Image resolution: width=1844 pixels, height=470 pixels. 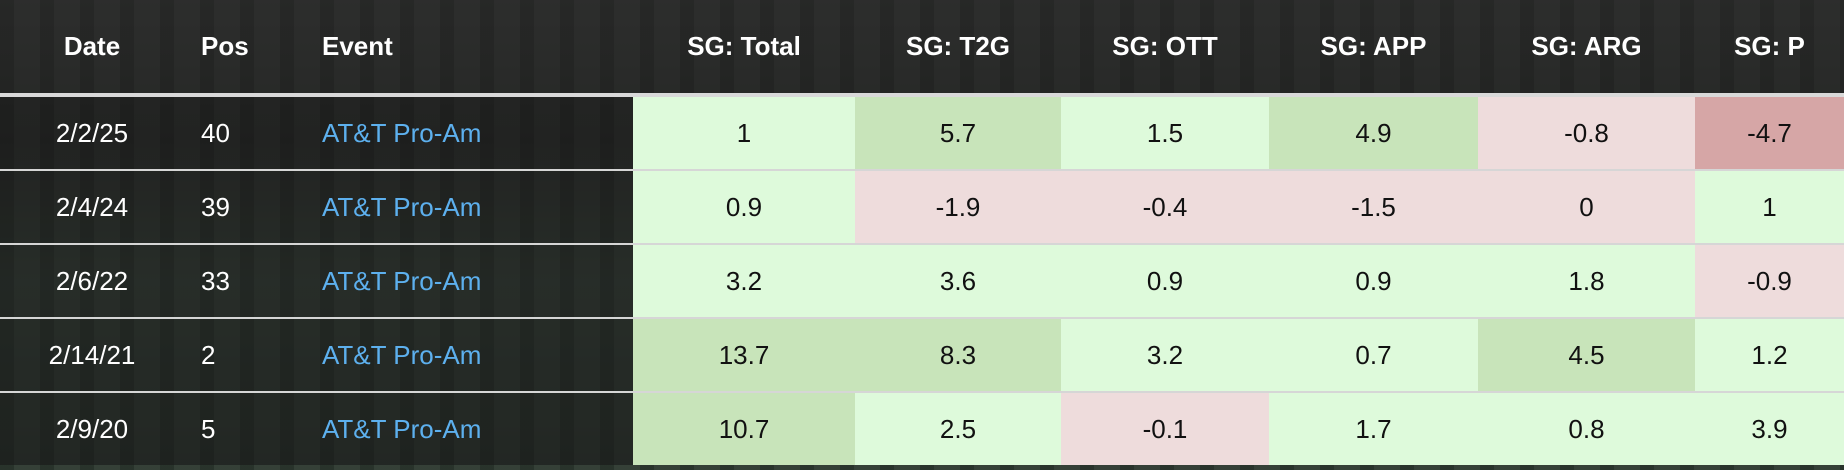 I want to click on stat-cell: 1.5, so click(x=1165, y=132).